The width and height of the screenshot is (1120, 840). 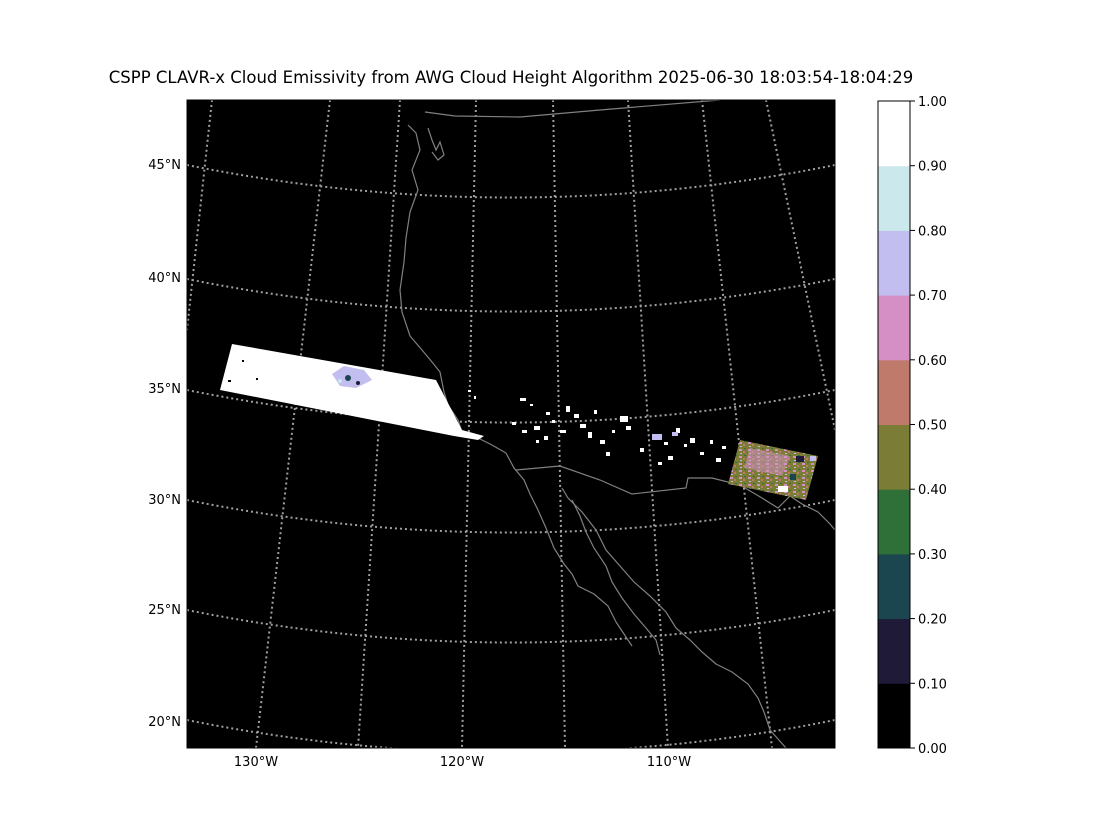 I want to click on lon-label: 110°W, so click(x=669, y=762).